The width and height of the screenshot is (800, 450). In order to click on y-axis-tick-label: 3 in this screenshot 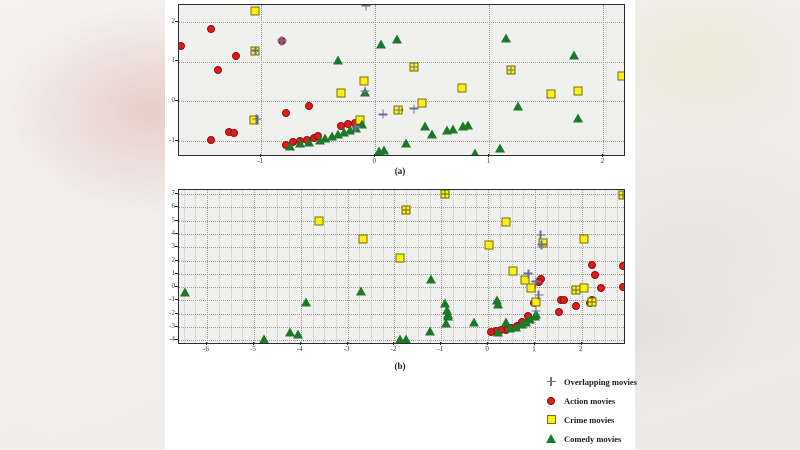, I will do `click(173, 246)`.